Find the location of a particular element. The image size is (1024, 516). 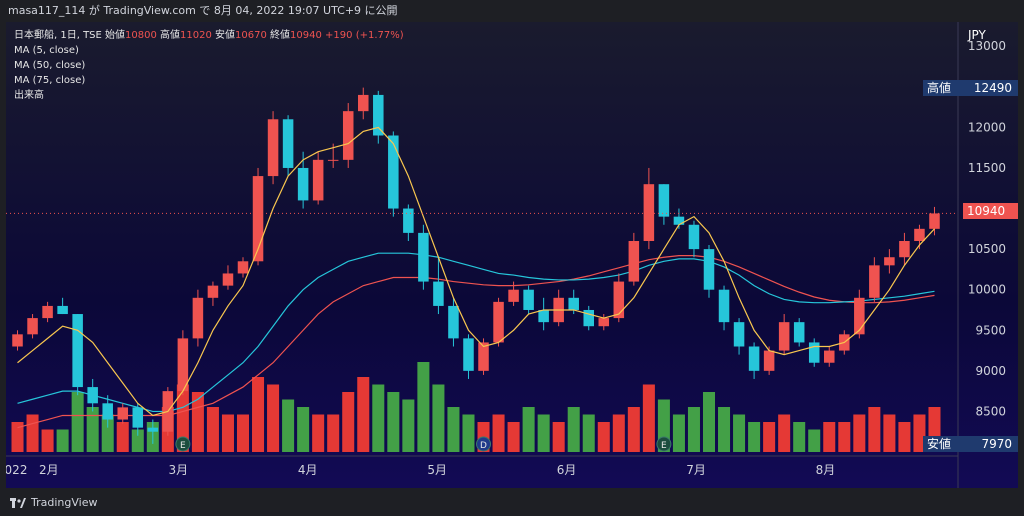

x-tick-label: 5月 is located at coordinates (437, 470).